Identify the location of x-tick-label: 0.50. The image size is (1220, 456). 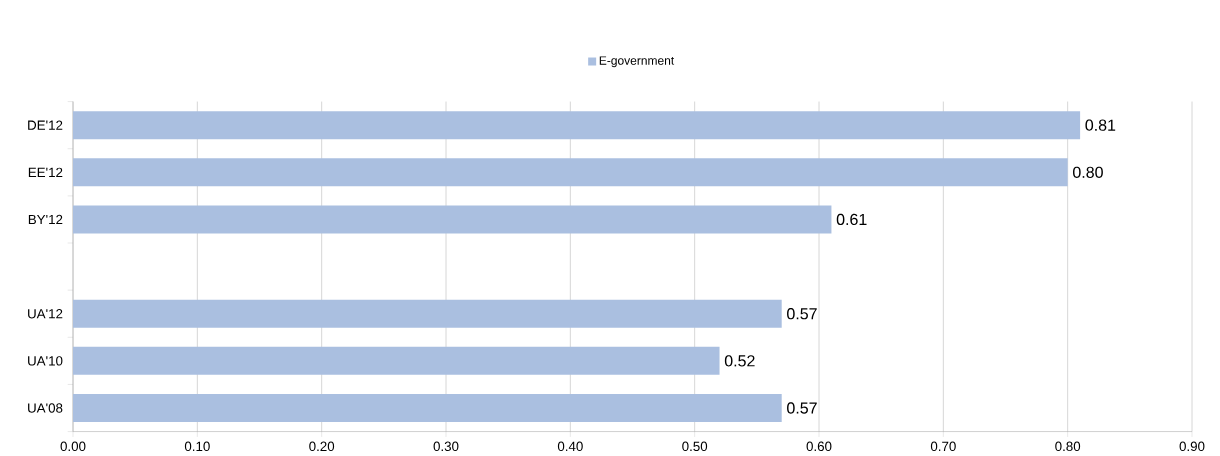
(695, 446).